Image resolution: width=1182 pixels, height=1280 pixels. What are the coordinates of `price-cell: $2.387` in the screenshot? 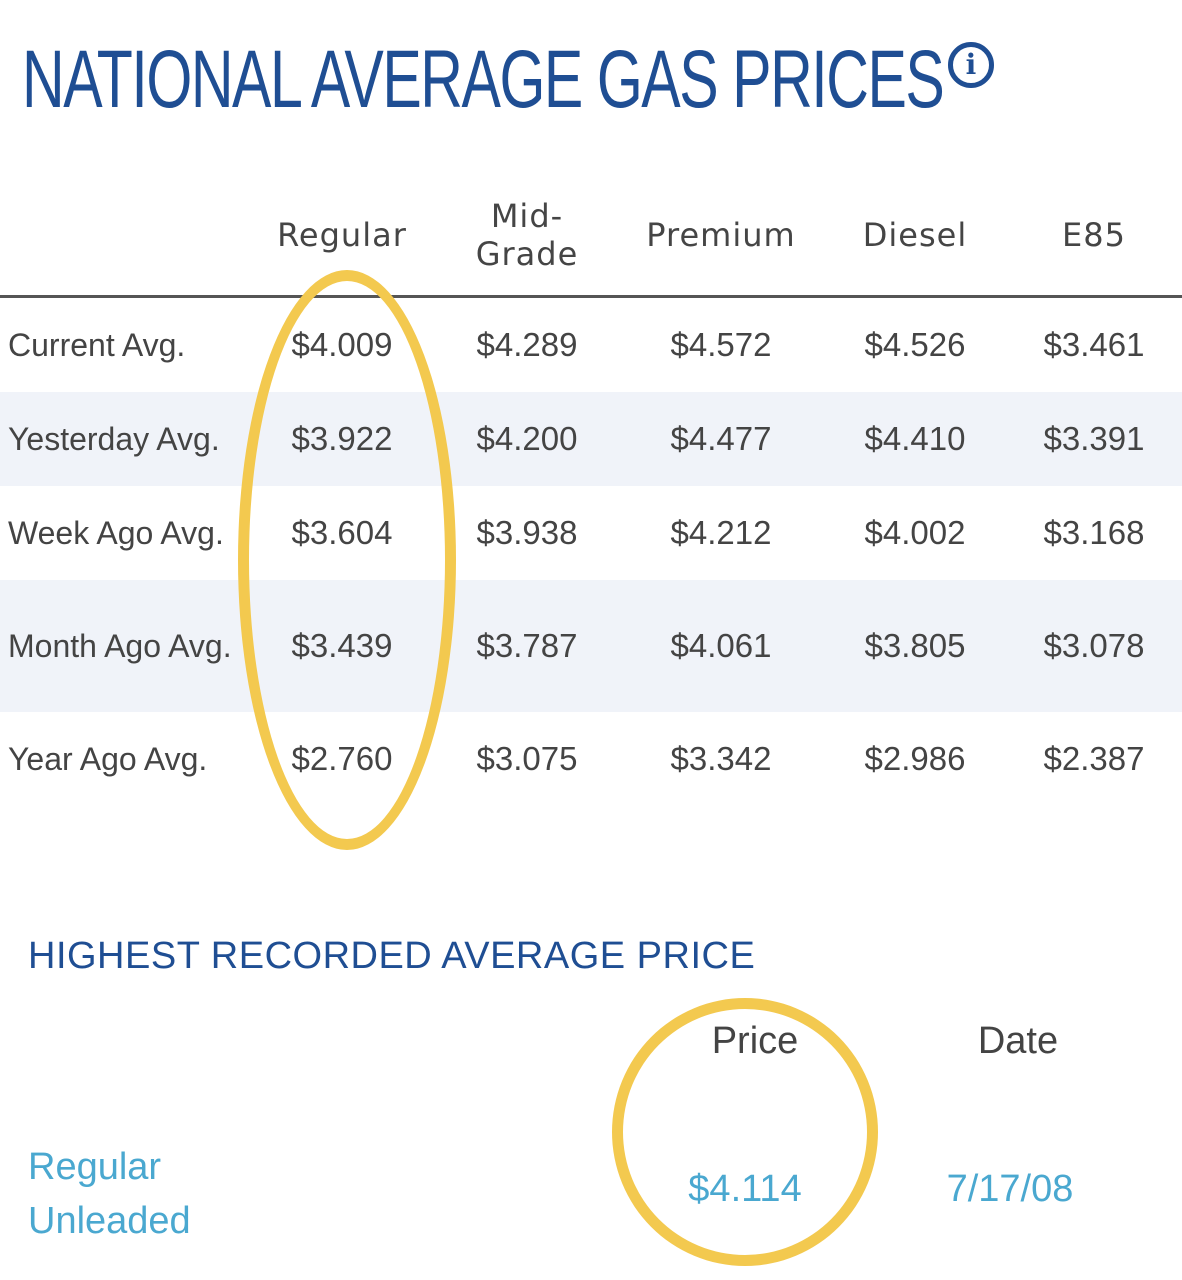 It's located at (1094, 758).